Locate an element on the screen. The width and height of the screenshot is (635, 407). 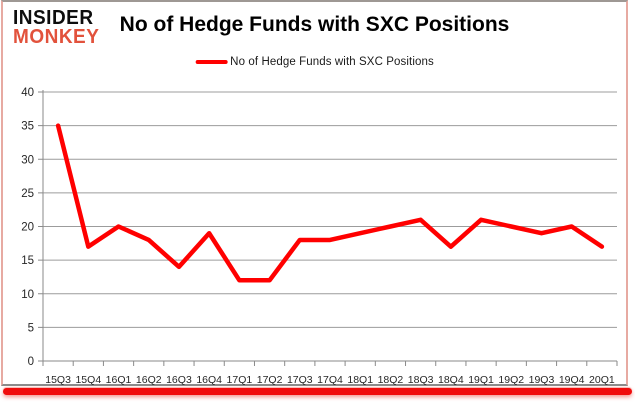
x-axis-label: 18Q3 is located at coordinates (421, 380).